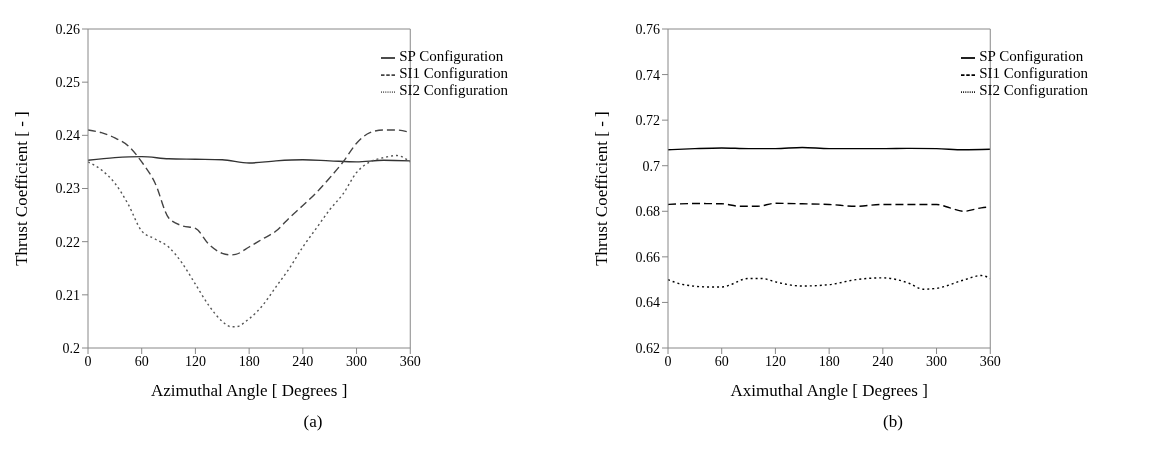  Describe the element at coordinates (829, 390) in the screenshot. I see `x-axis-title: Aximuthal Angle [ Degrees ]` at that location.